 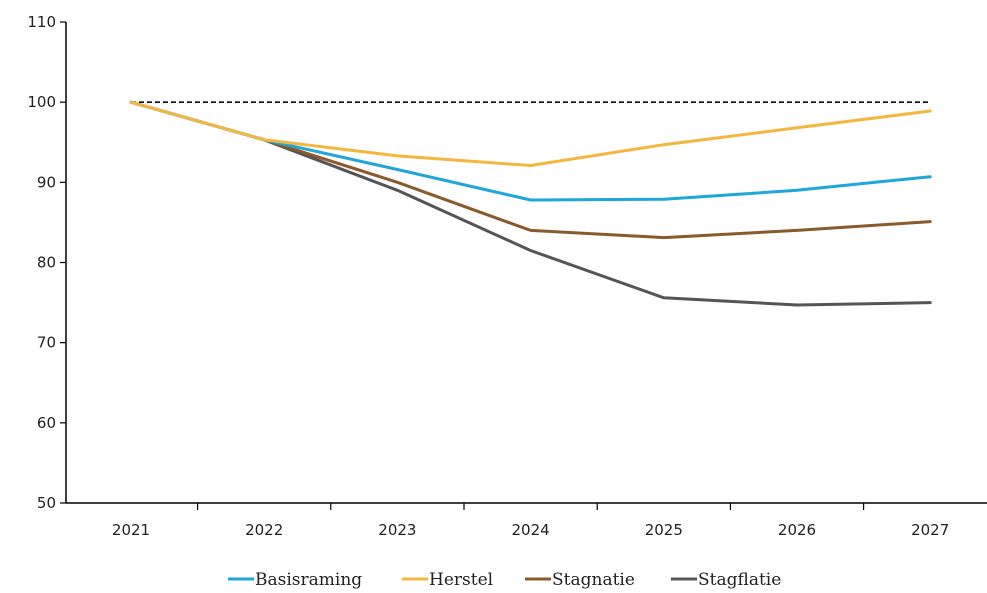 I want to click on y-tick-label: 90, so click(x=46, y=182).